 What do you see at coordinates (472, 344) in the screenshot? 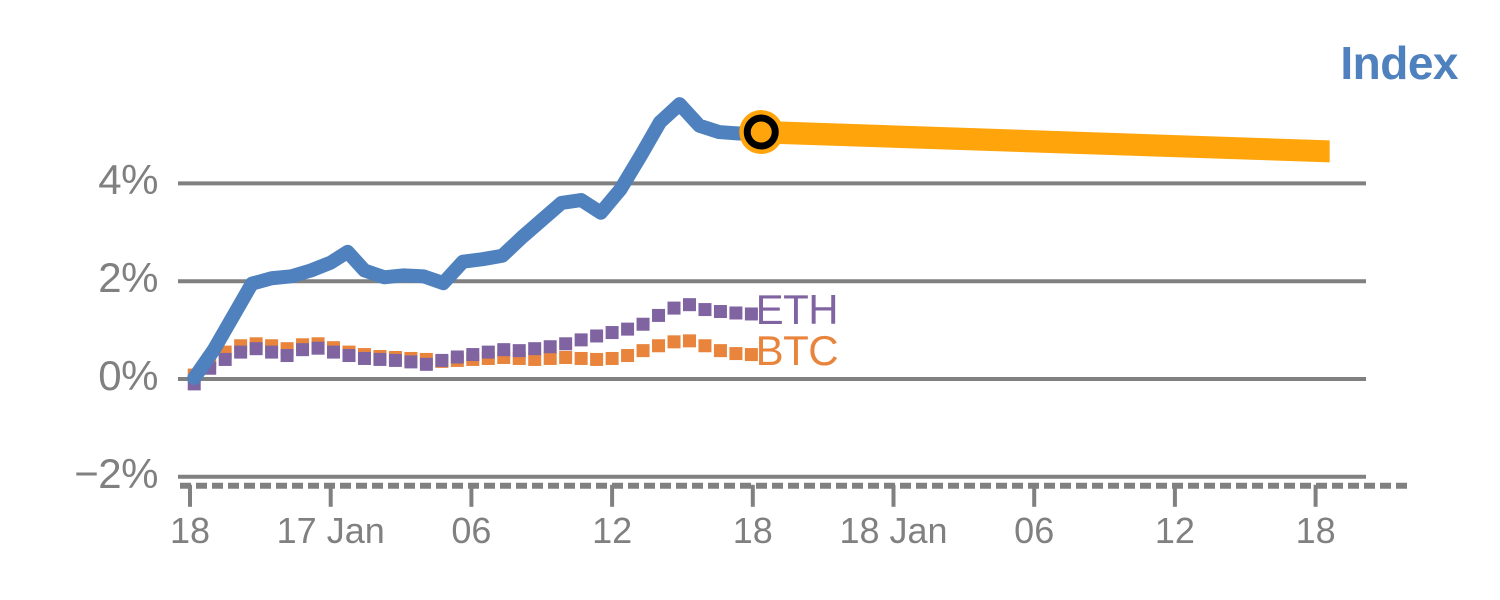
I see `eth-series` at bounding box center [472, 344].